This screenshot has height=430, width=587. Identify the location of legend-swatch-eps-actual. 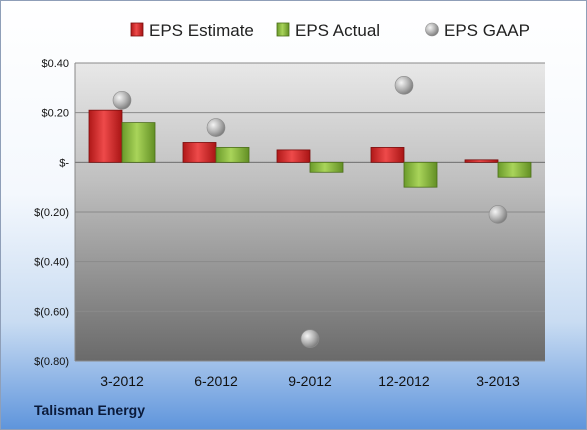
(283, 29).